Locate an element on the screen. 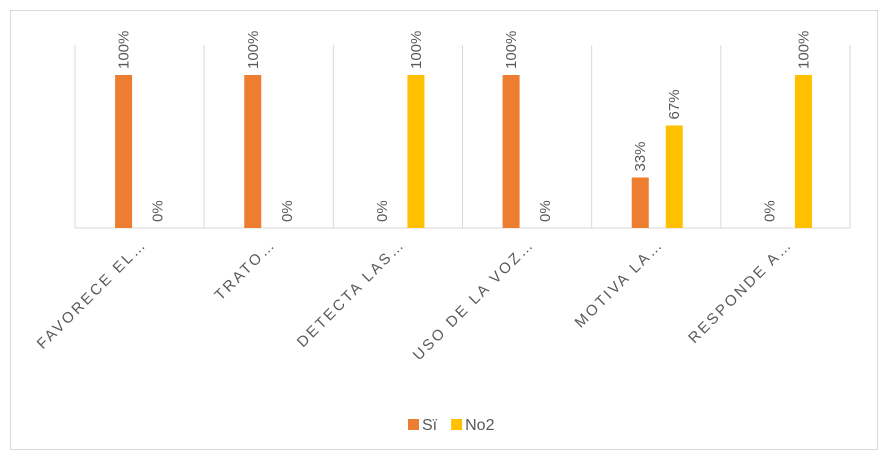  data-label: 67% is located at coordinates (674, 104).